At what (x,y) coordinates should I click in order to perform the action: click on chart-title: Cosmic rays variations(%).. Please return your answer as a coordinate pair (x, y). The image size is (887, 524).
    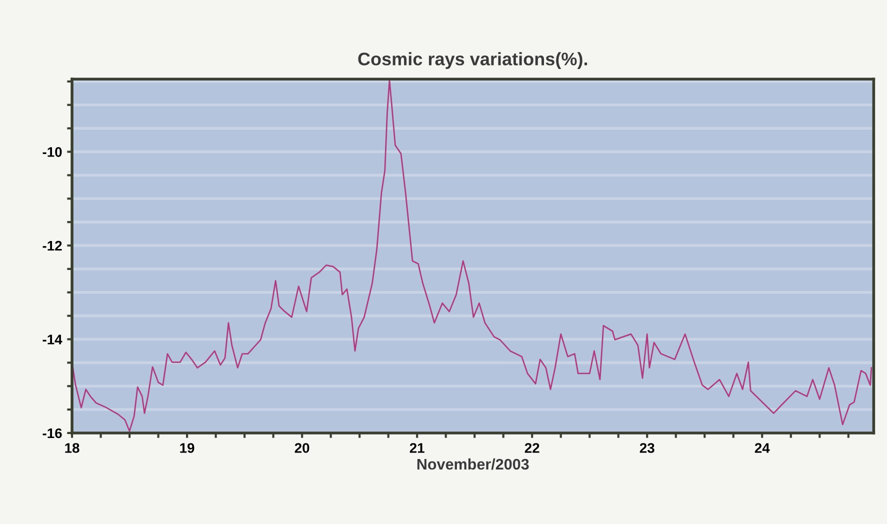
    Looking at the image, I should click on (473, 60).